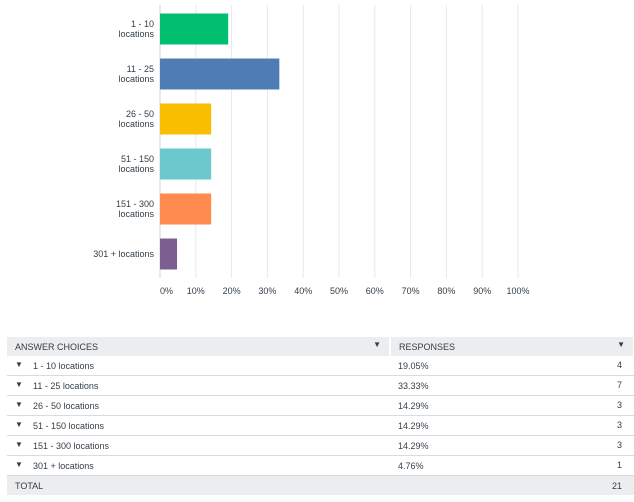 Image resolution: width=634 pixels, height=502 pixels. Describe the element at coordinates (220, 141) in the screenshot. I see `chart-bars` at that location.